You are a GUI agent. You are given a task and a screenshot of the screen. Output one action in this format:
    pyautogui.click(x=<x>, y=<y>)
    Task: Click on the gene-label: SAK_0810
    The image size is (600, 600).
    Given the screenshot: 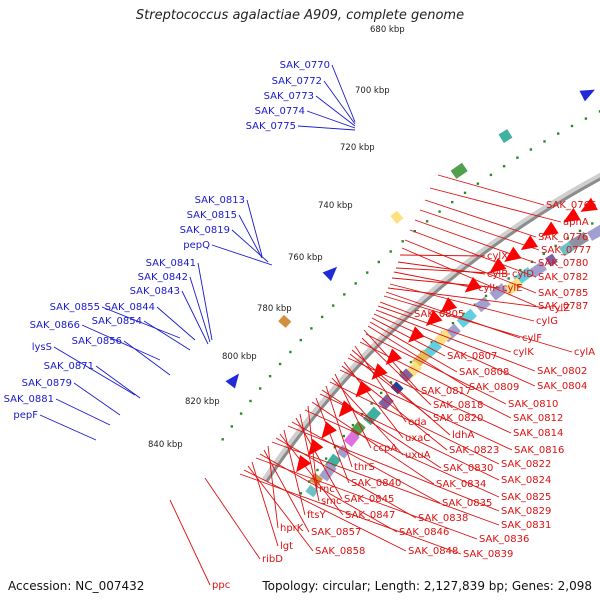 What is the action you would take?
    pyautogui.click(x=533, y=404)
    